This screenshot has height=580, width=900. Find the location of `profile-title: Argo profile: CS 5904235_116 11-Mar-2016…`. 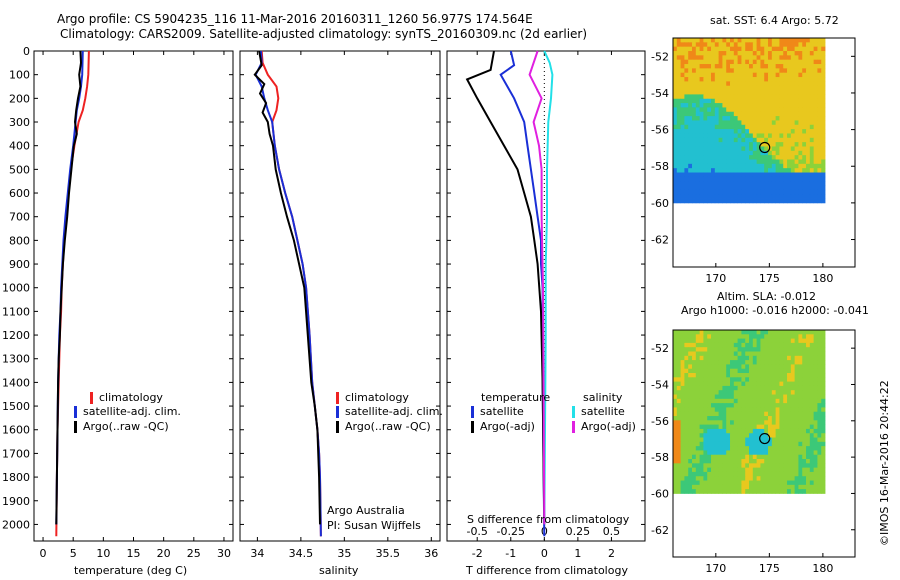

profile-title: Argo profile: CS 5904235_116 11-Mar-2016… is located at coordinates (295, 19).